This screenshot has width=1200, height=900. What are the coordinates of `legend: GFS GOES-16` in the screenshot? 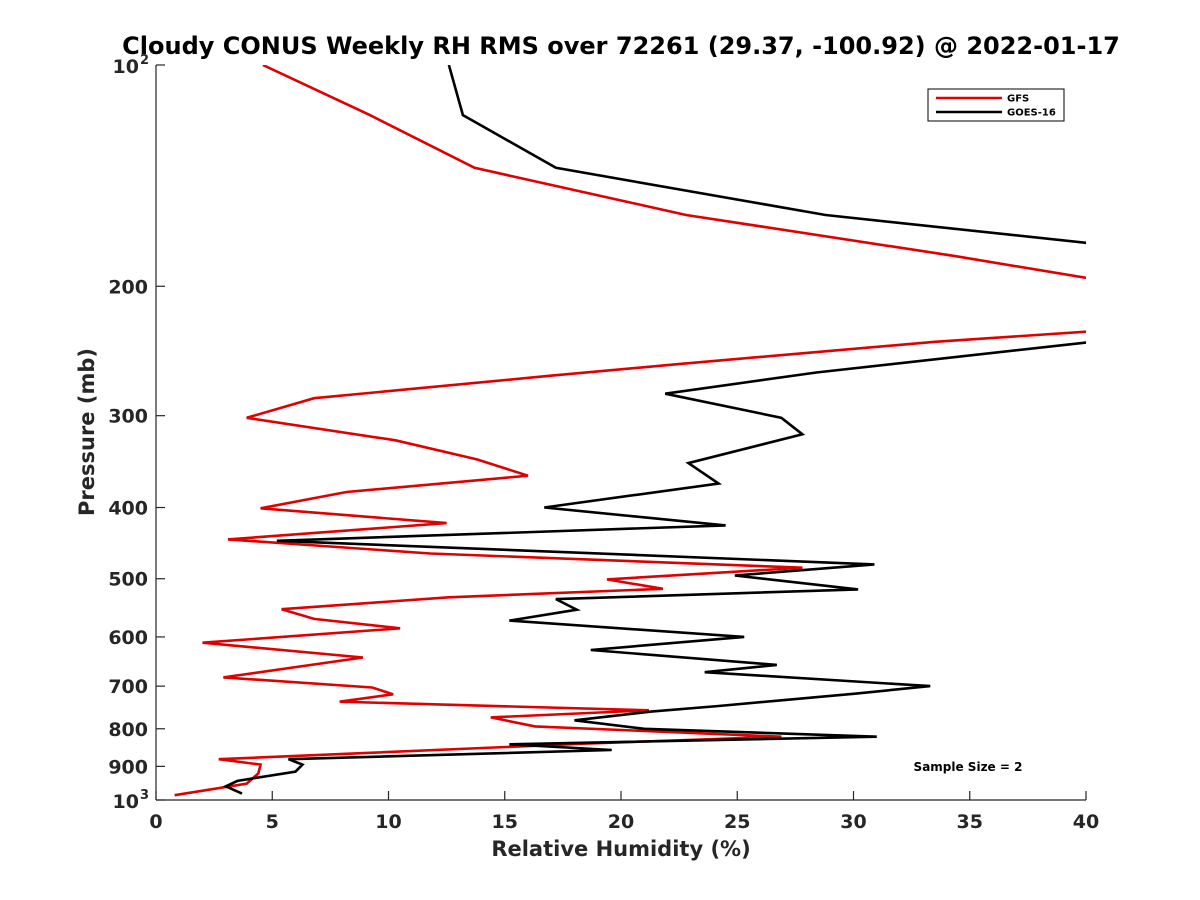 It's located at (996, 105).